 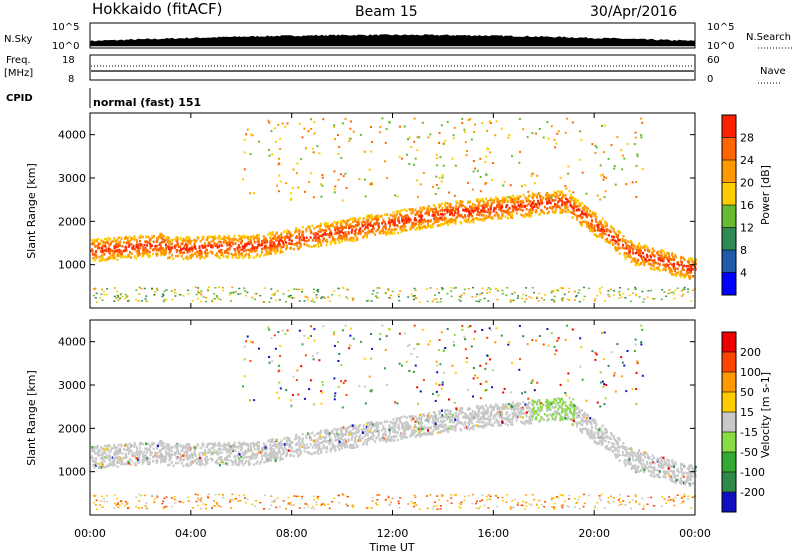 What do you see at coordinates (18, 60) in the screenshot?
I see `freq-label-line1: Freq.` at bounding box center [18, 60].